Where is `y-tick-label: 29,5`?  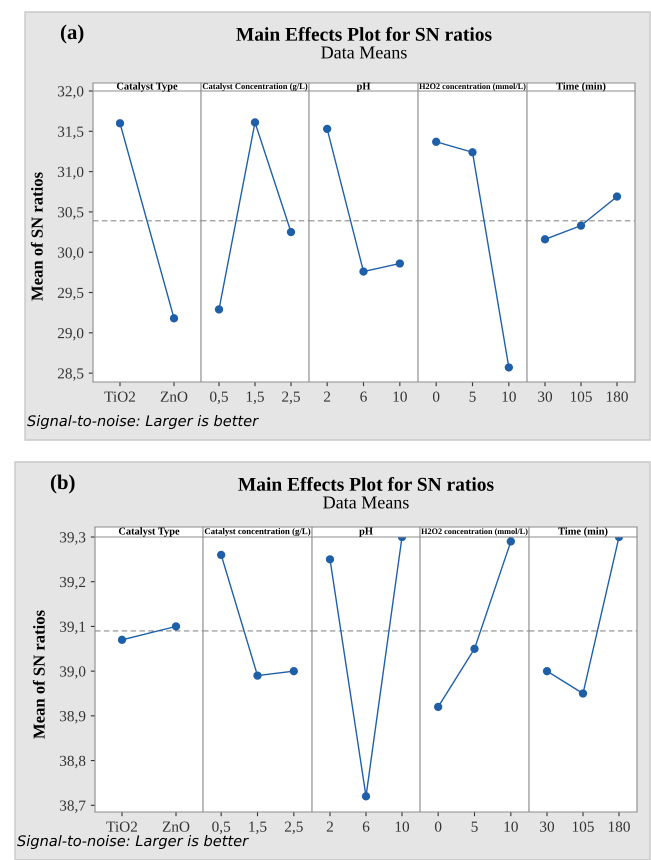 y-tick-label: 29,5 is located at coordinates (71, 294).